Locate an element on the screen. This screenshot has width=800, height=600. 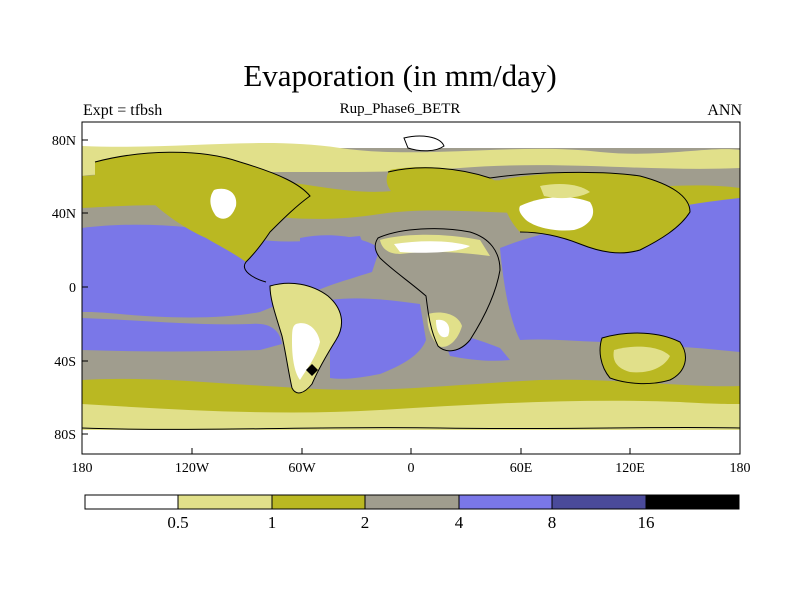
coastline-africa is located at coordinates (437, 290).